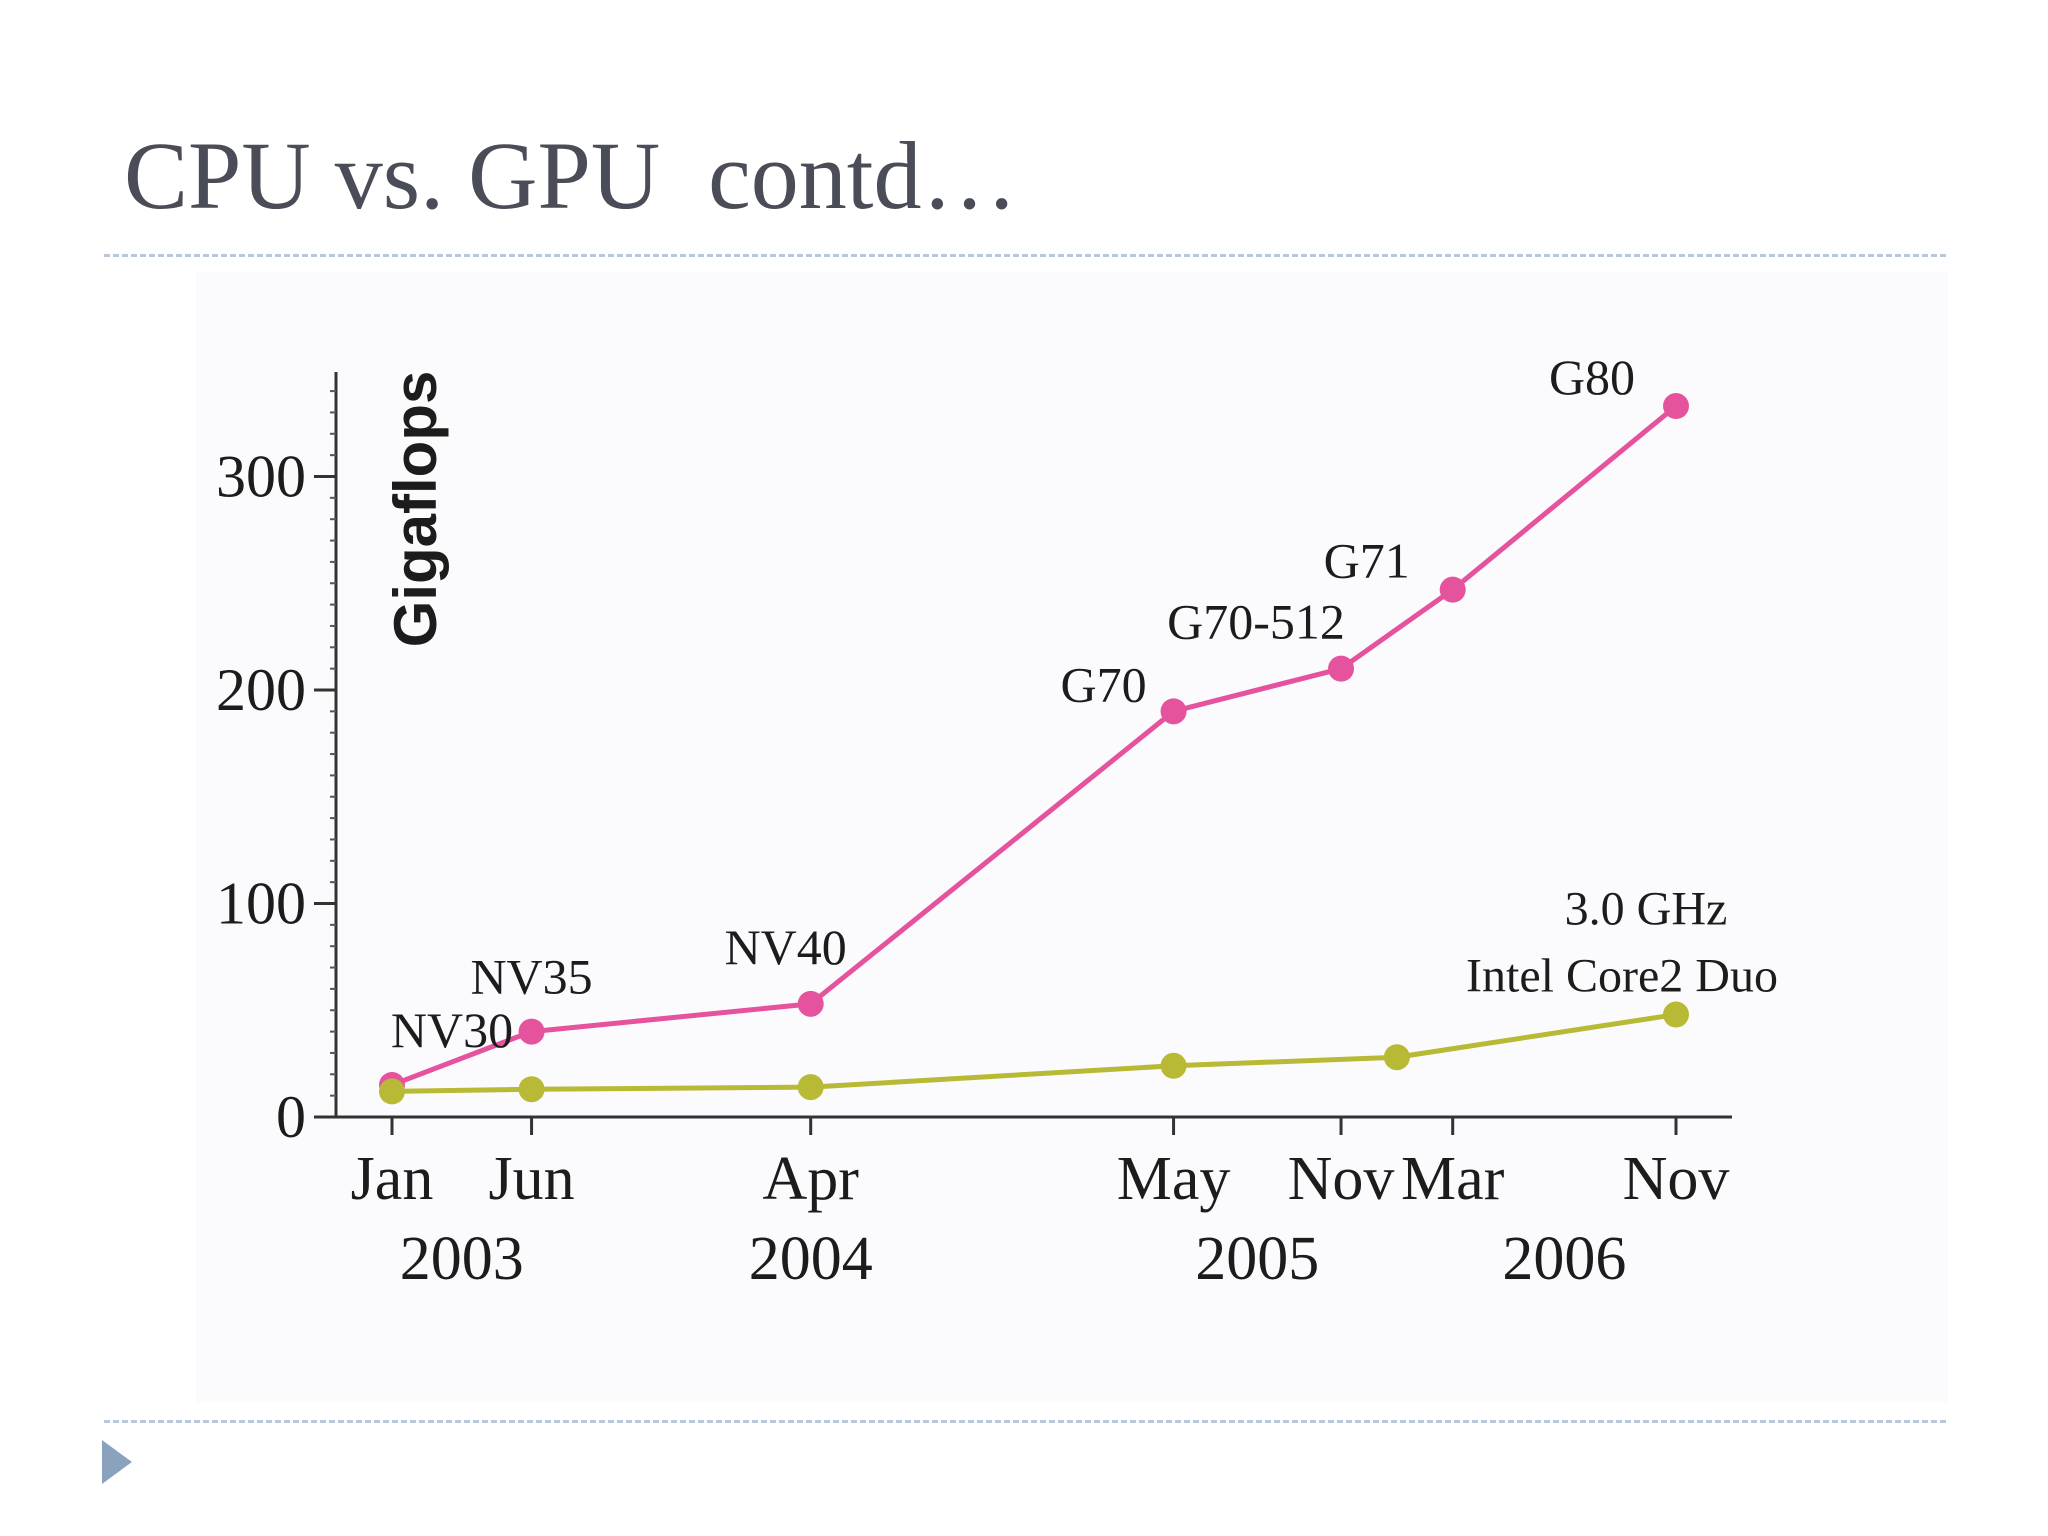 The image size is (2048, 1536). What do you see at coordinates (462, 1259) in the screenshot?
I see `x-year-label: 2003` at bounding box center [462, 1259].